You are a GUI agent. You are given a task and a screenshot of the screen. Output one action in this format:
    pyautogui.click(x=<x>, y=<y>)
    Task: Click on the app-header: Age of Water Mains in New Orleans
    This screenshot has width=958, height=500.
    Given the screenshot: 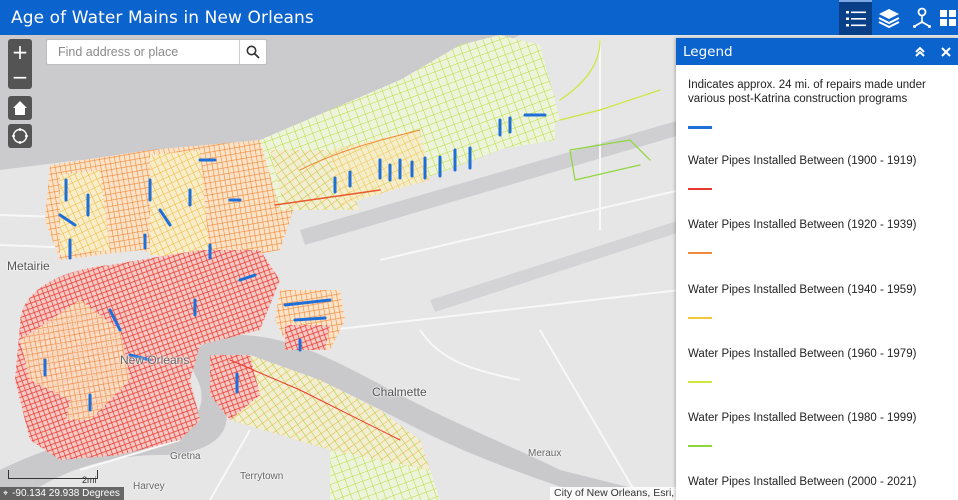 What is the action you would take?
    pyautogui.click(x=479, y=17)
    